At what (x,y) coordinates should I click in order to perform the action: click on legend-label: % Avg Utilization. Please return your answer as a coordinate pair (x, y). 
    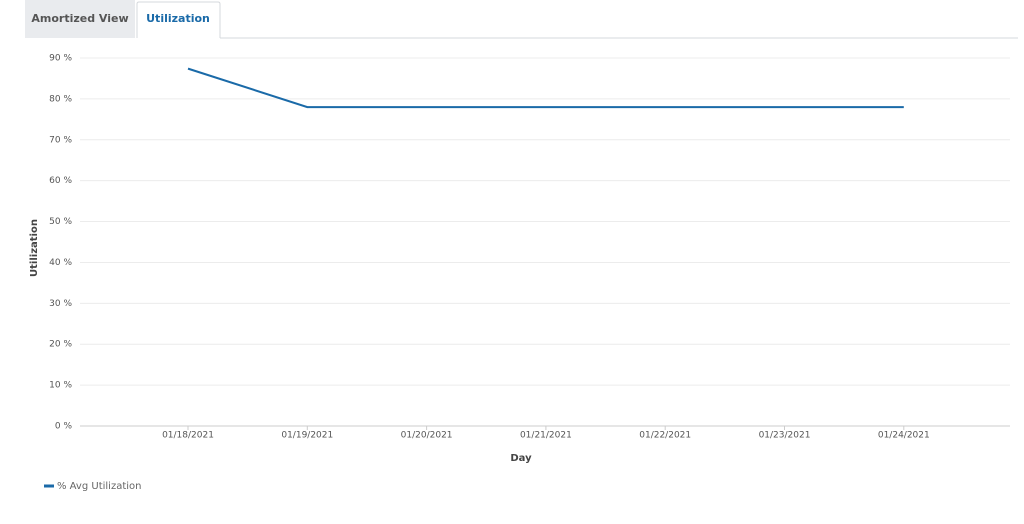
    Looking at the image, I should click on (99, 486).